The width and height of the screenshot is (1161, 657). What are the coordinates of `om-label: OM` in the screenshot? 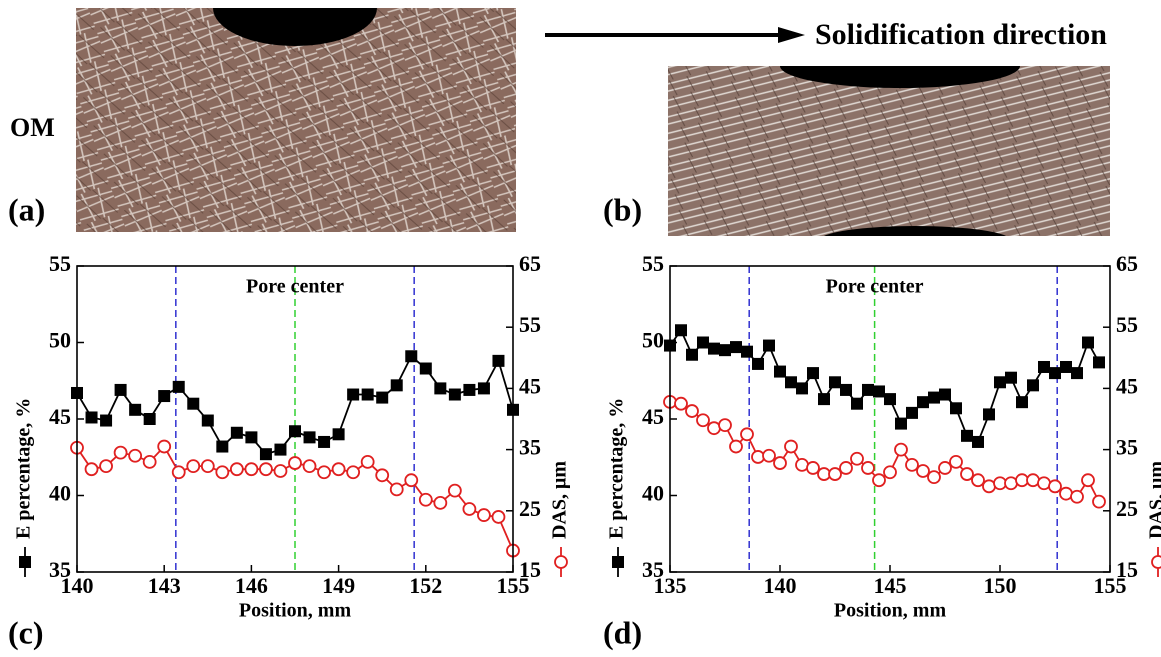 It's located at (32, 127).